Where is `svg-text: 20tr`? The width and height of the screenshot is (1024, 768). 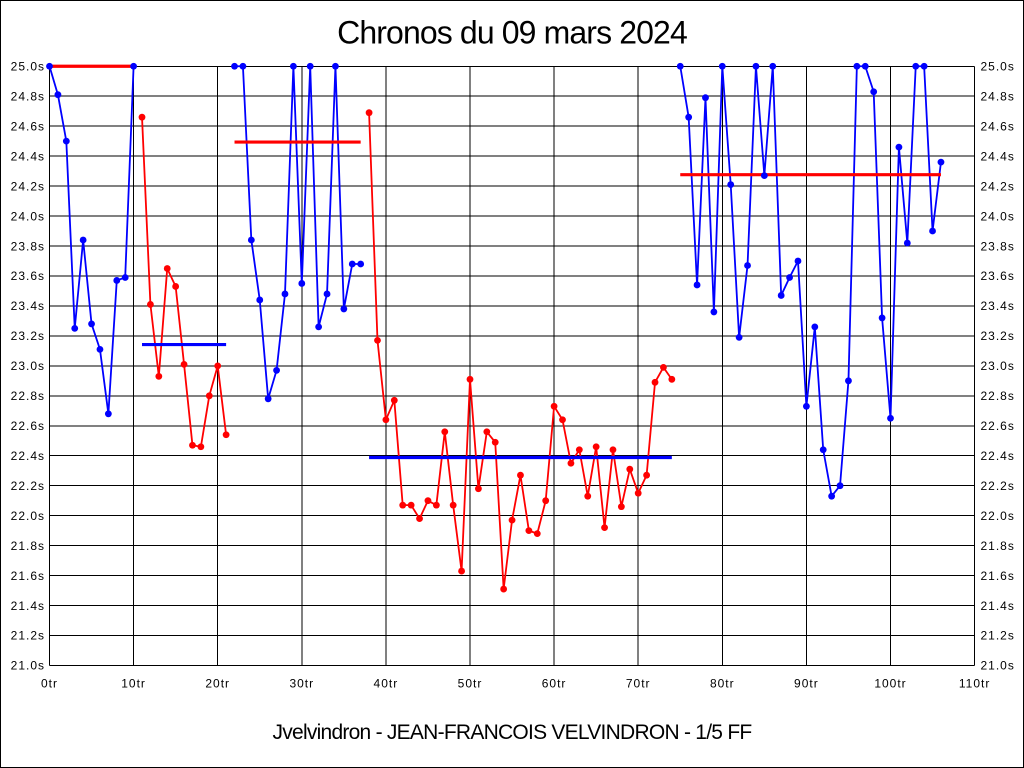 svg-text: 20tr is located at coordinates (217, 684).